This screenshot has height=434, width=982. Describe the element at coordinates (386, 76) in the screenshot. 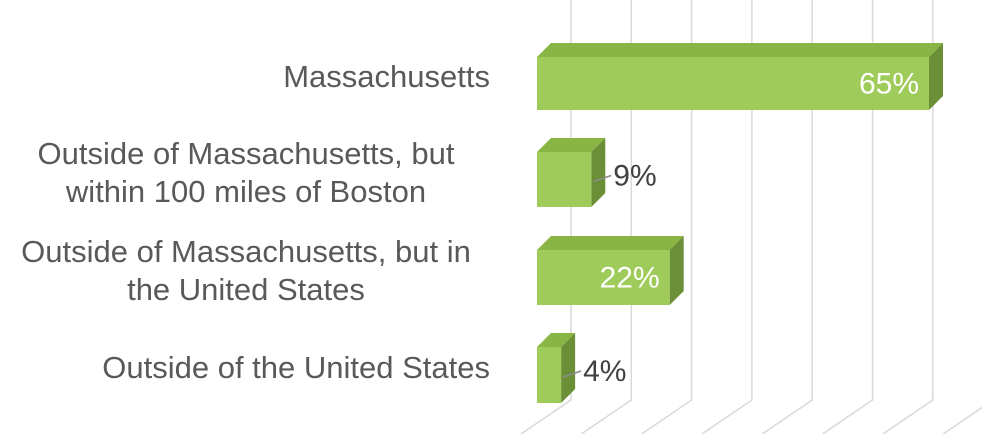

I see `category-label: Massachusetts` at that location.